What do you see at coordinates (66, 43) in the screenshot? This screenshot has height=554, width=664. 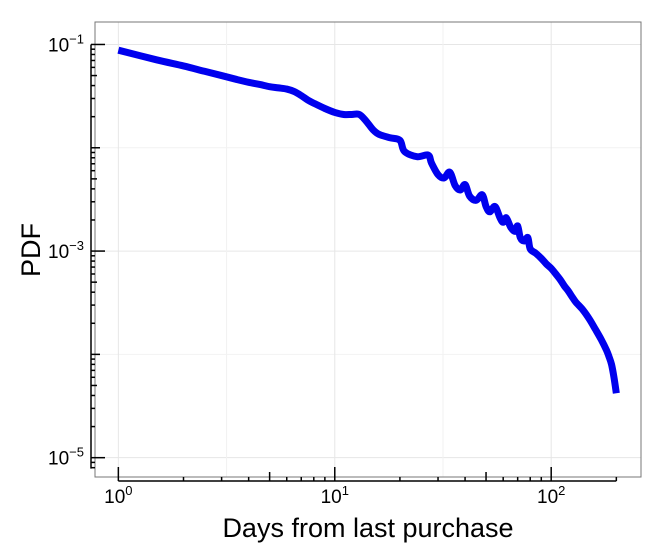 I see `y-tick-label: 10⁻¹` at bounding box center [66, 43].